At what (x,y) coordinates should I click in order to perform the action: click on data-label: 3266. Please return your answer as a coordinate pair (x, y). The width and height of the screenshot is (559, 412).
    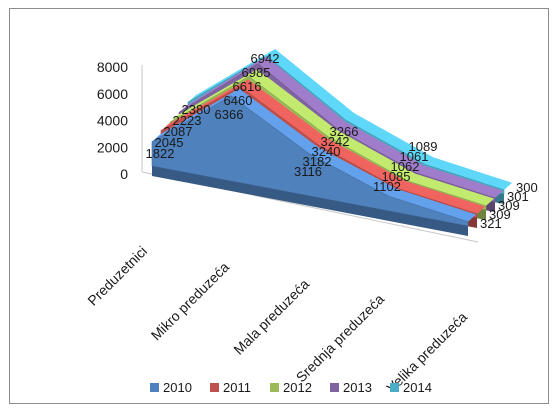
    Looking at the image, I should click on (344, 131).